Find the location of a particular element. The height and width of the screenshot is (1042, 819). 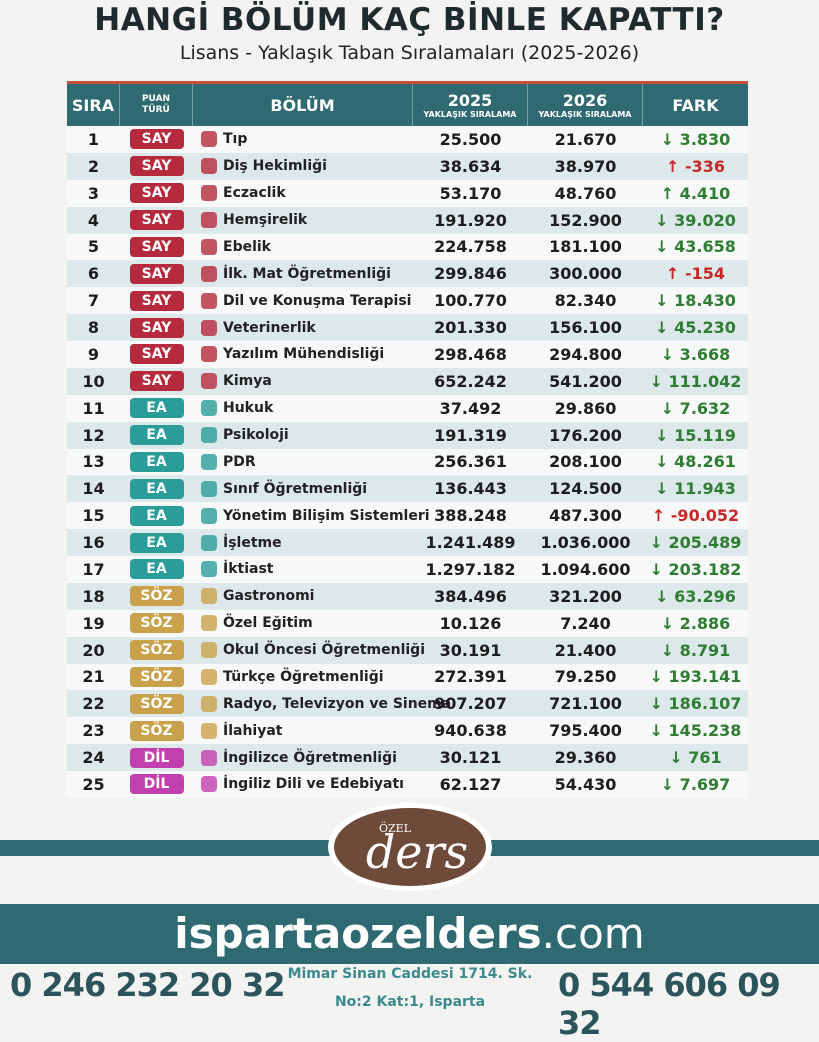

rank: 19 is located at coordinates (93, 623).